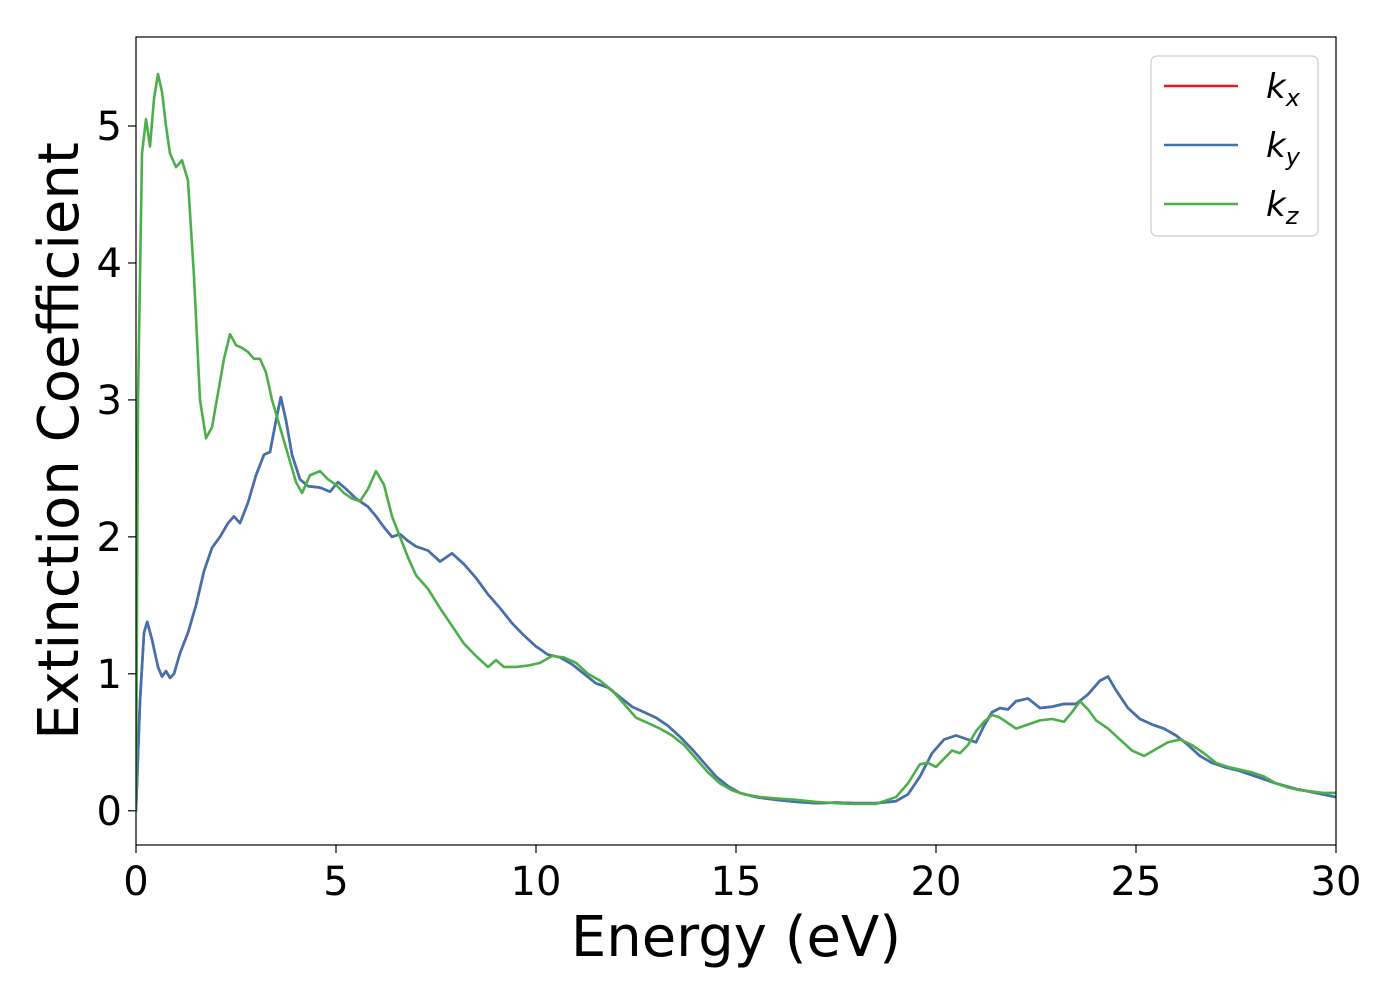 The width and height of the screenshot is (1400, 1005). What do you see at coordinates (335, 882) in the screenshot?
I see `x-tick-label: 5` at bounding box center [335, 882].